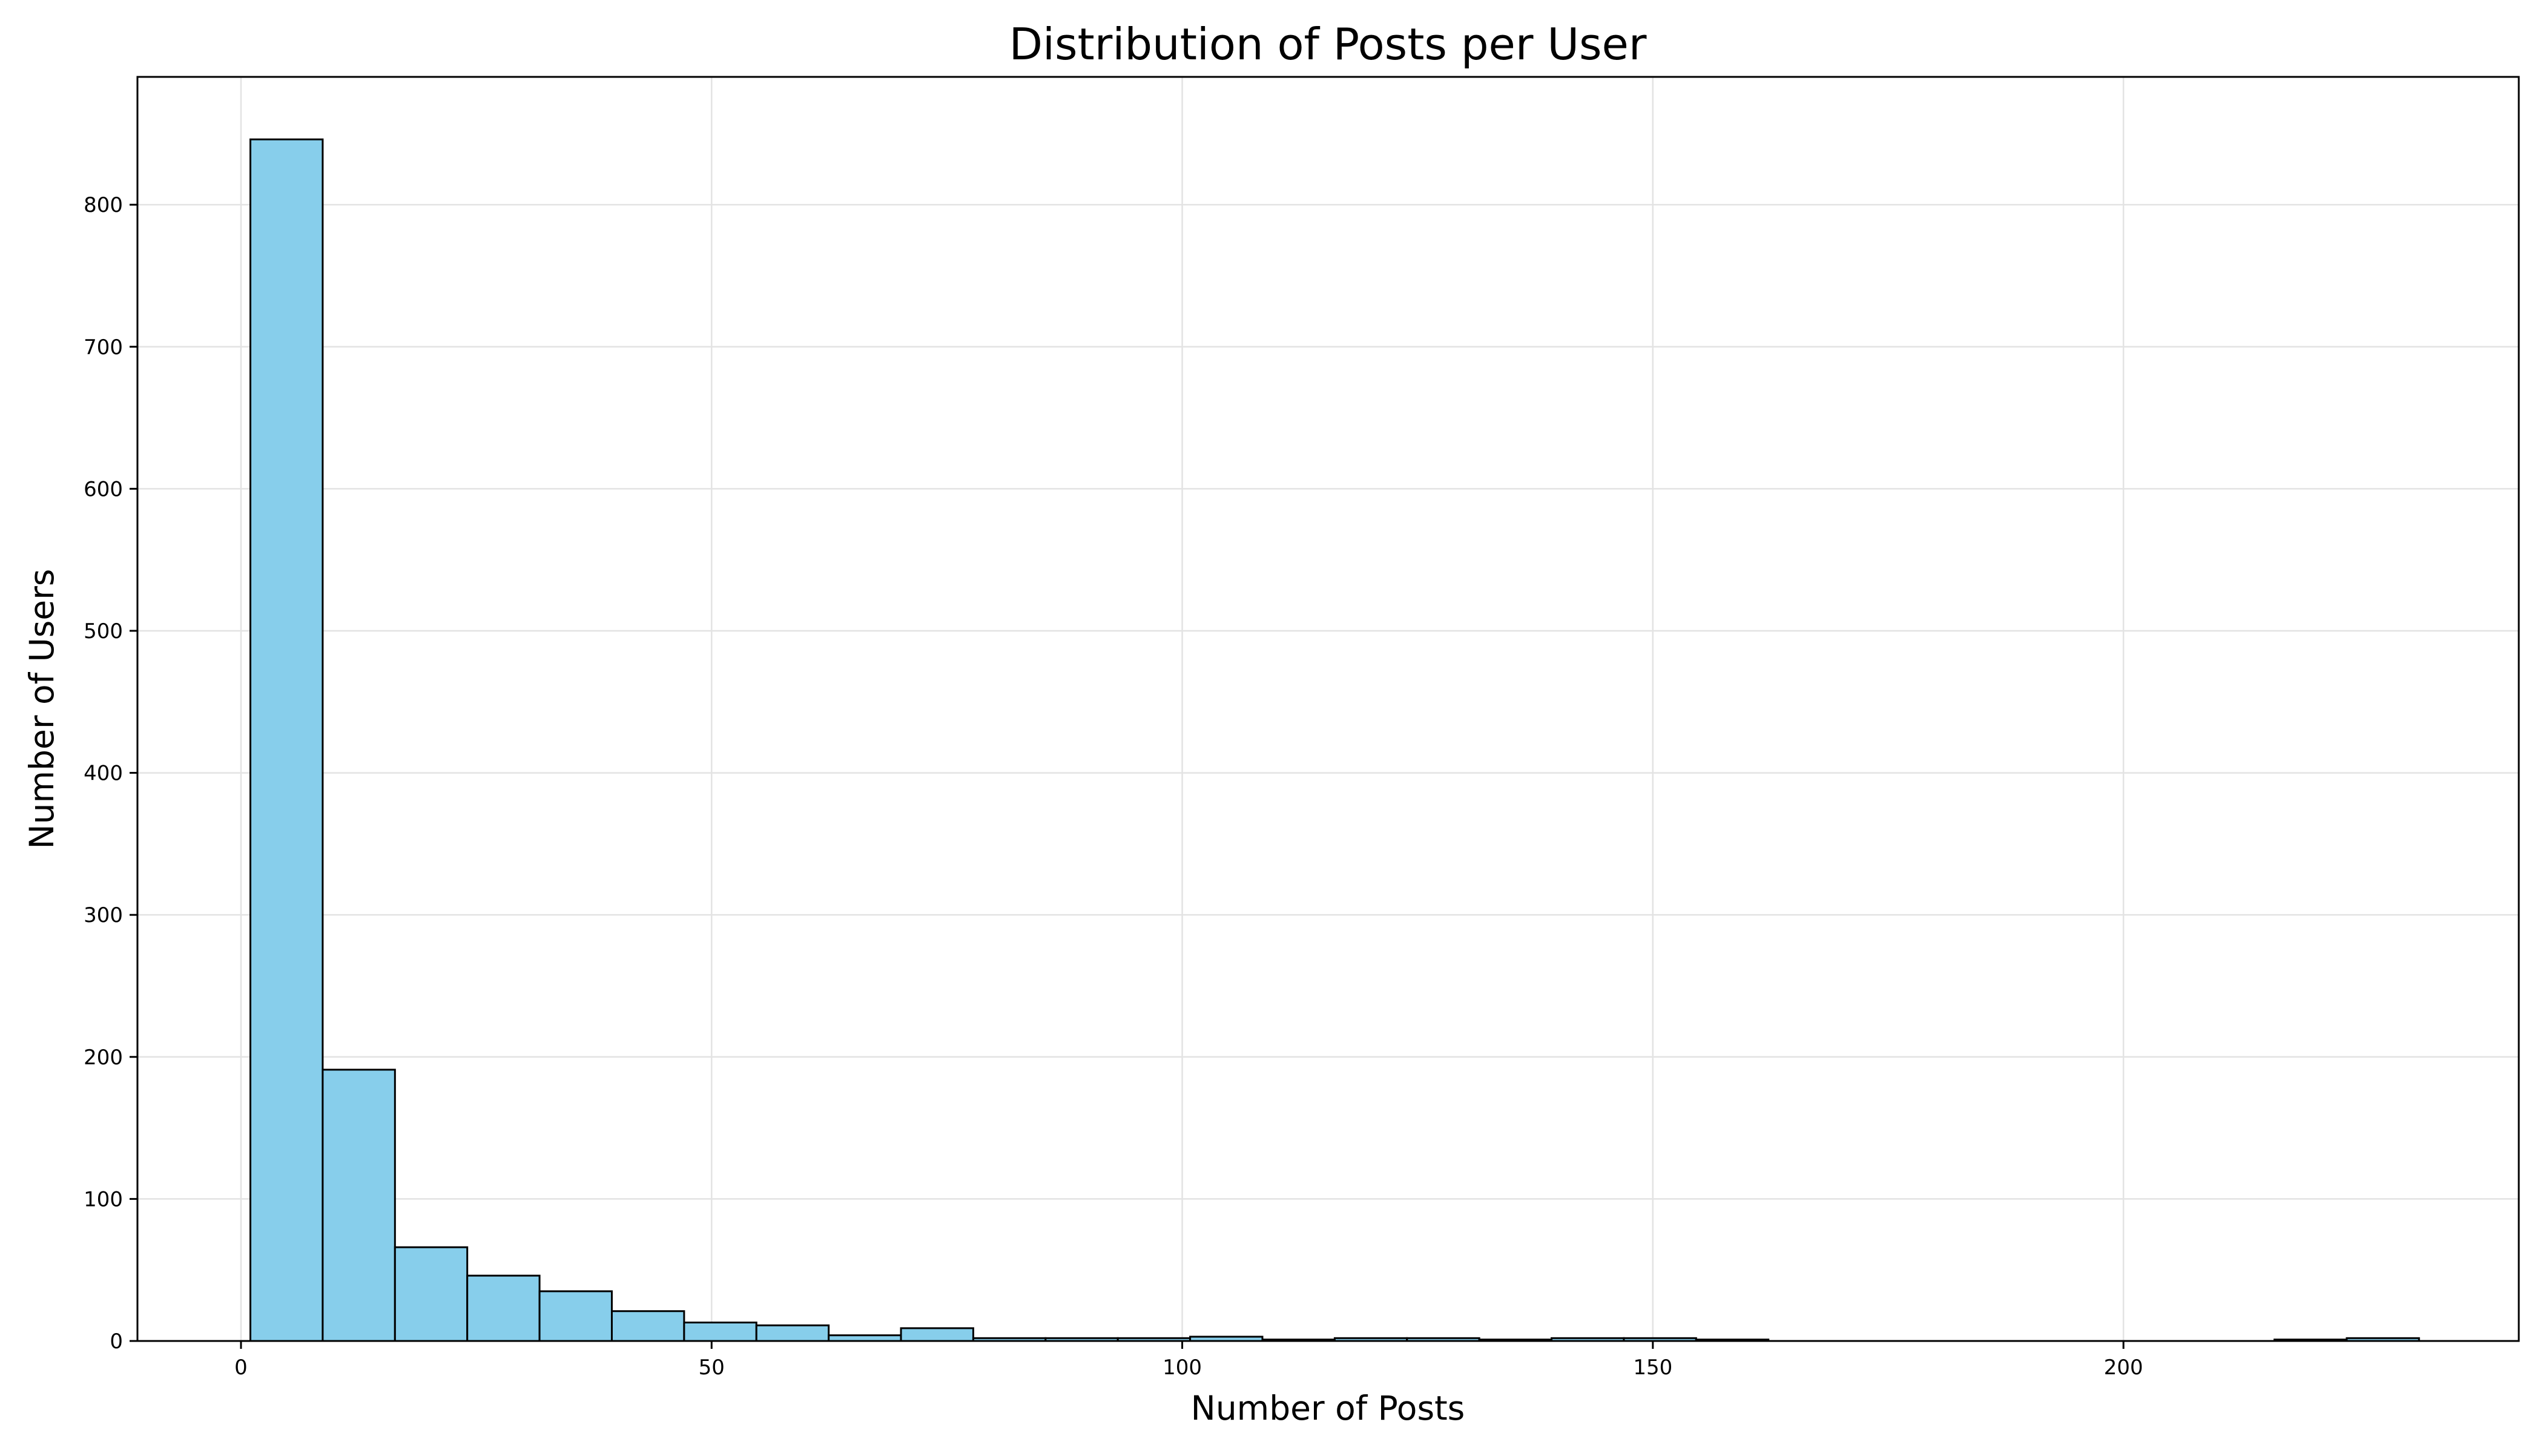 The width and height of the screenshot is (2543, 1456). What do you see at coordinates (41, 709) in the screenshot?
I see `y-axis-label: Number of Users` at bounding box center [41, 709].